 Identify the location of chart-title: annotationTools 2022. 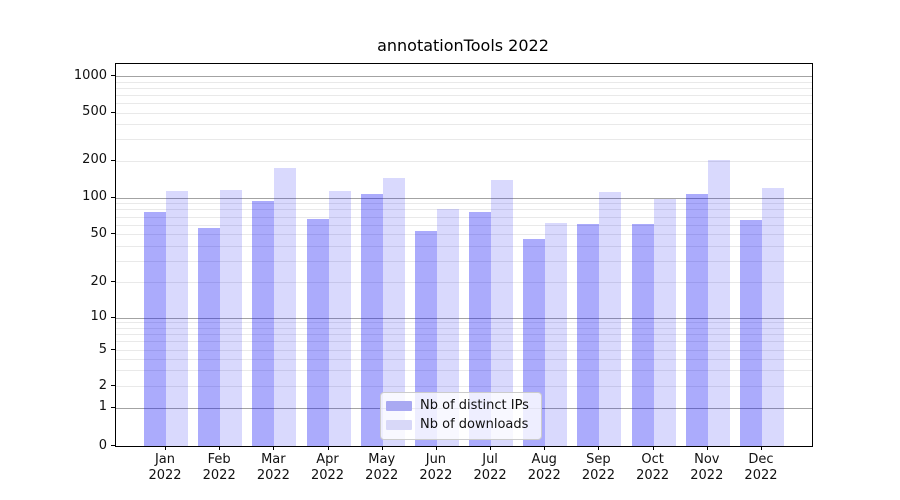
(463, 45).